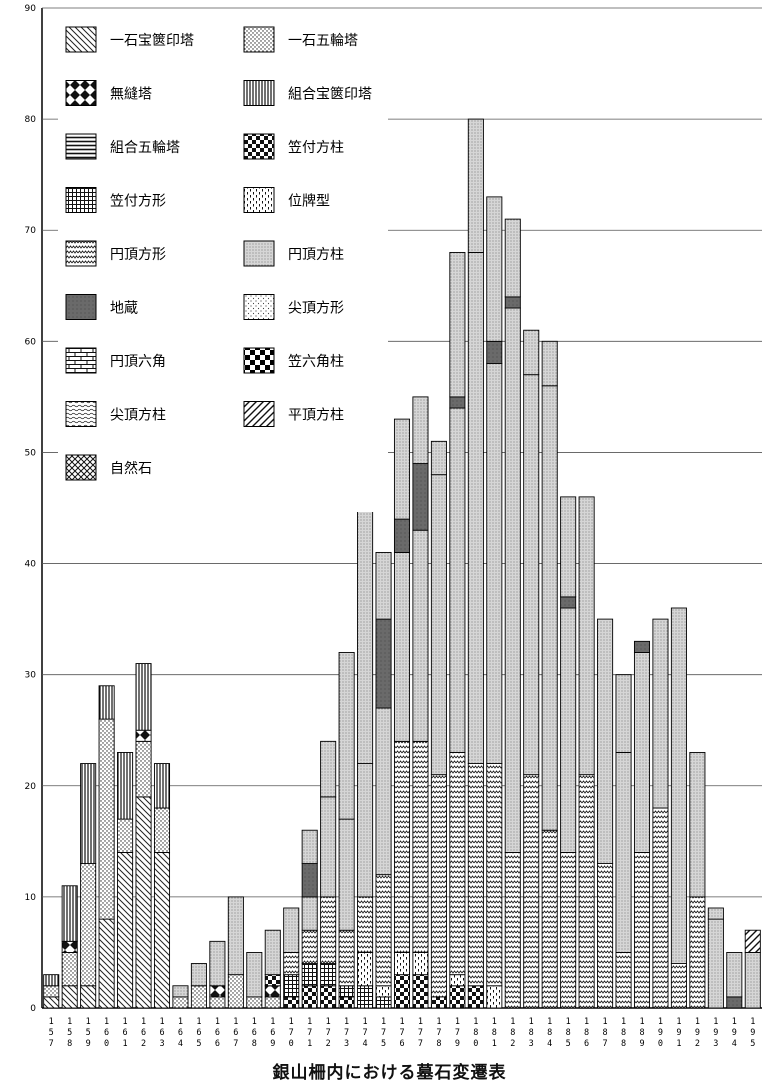  Describe the element at coordinates (365, 1033) in the screenshot. I see `x-tick-label: 1740` at that location.